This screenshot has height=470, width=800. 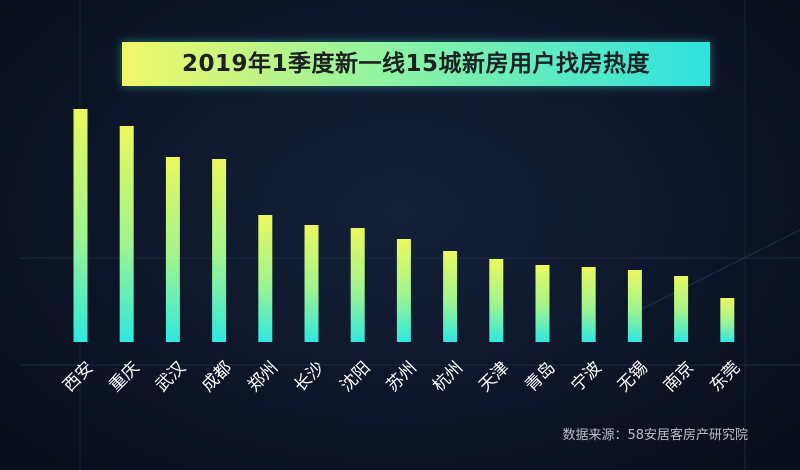 What do you see at coordinates (309, 377) in the screenshot?
I see `x-label-5: 长沙` at bounding box center [309, 377].